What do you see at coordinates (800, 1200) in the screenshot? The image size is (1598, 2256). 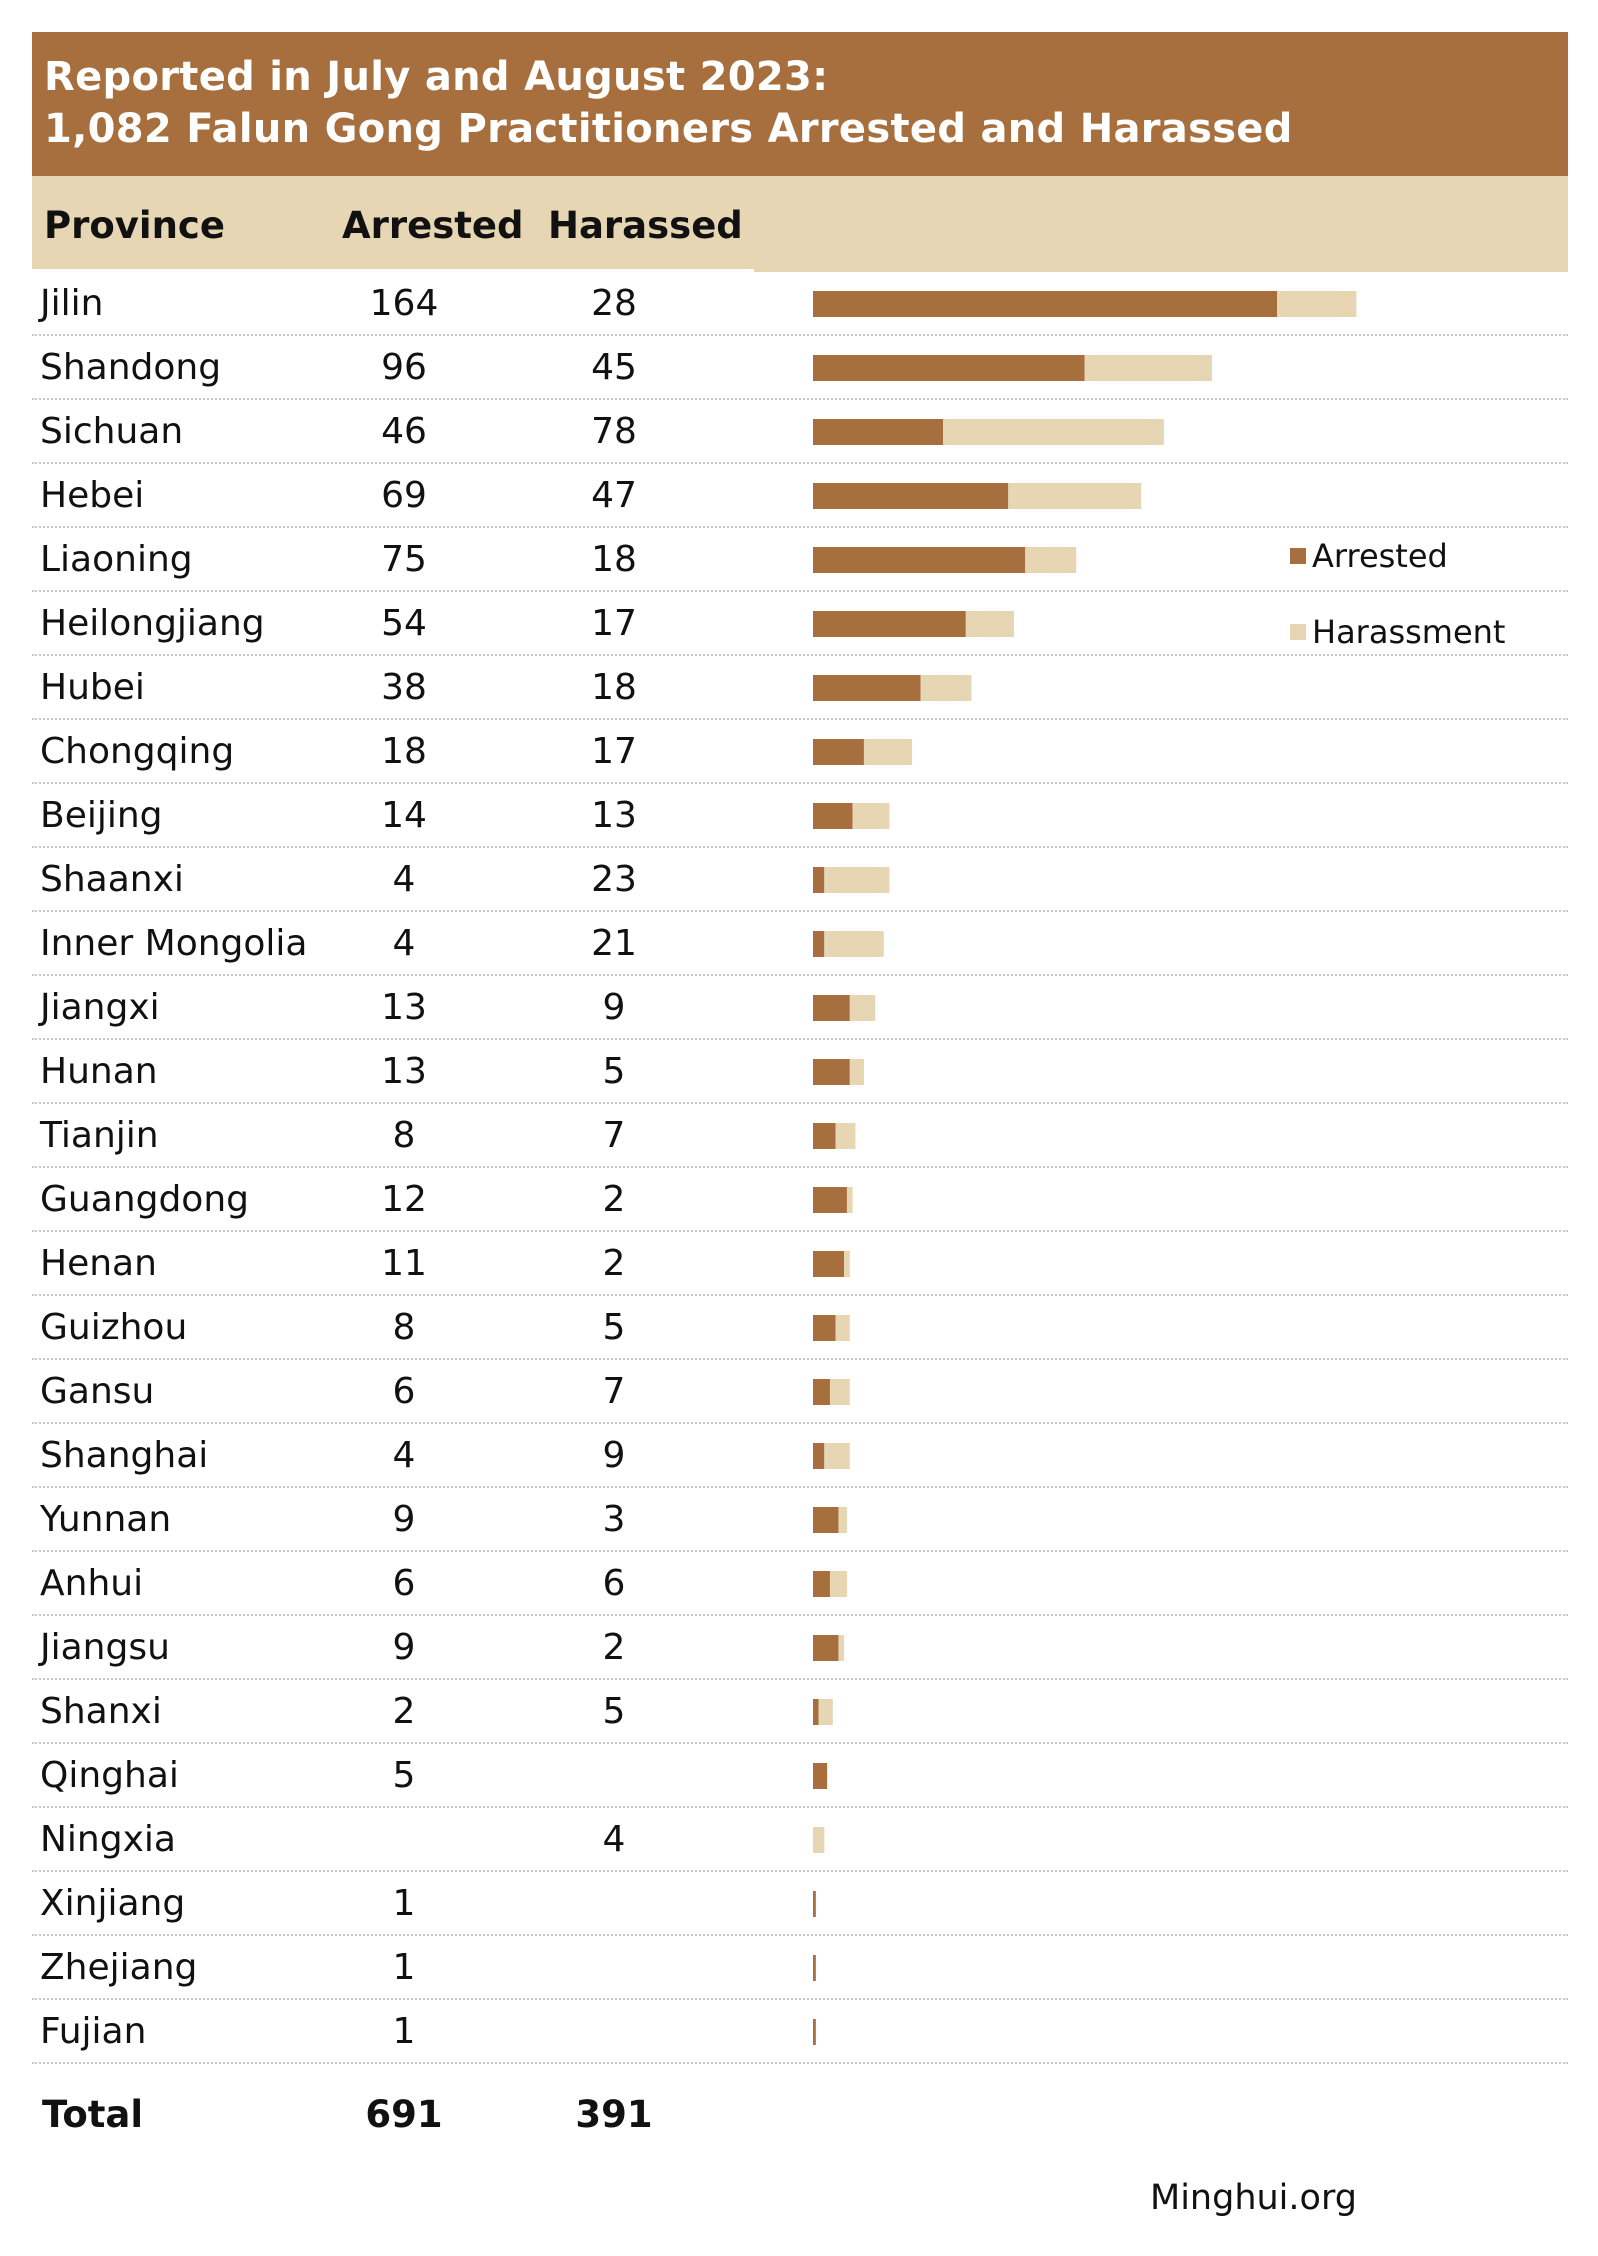 I see `table-row: Guangdong 12 2` at bounding box center [800, 1200].